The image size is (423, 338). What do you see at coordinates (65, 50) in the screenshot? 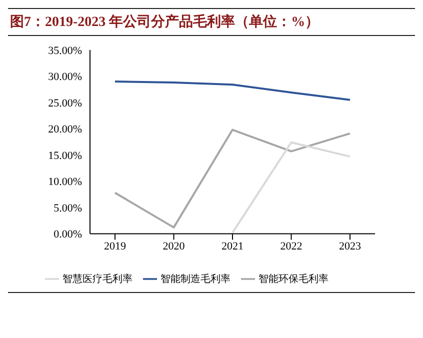
I see `y-tick-label: 35.00%` at bounding box center [65, 50].